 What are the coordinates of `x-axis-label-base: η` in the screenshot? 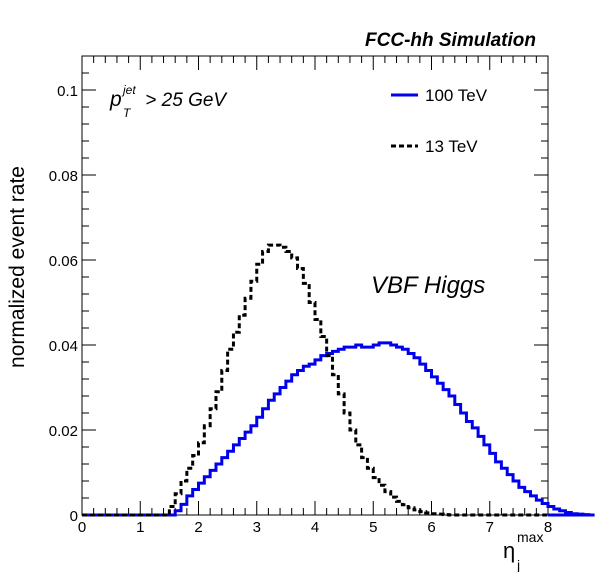 It's located at (509, 550).